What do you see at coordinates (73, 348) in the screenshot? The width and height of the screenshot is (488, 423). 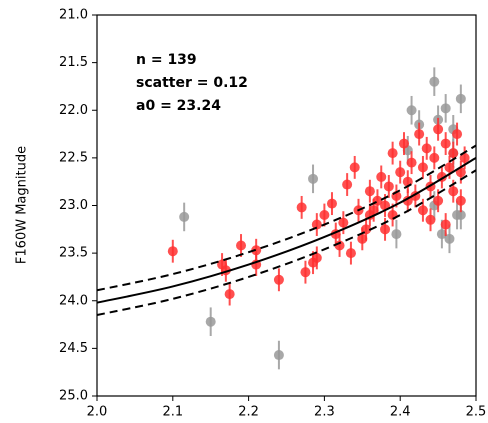 I see `y-tick-label: 24.5` at bounding box center [73, 348].